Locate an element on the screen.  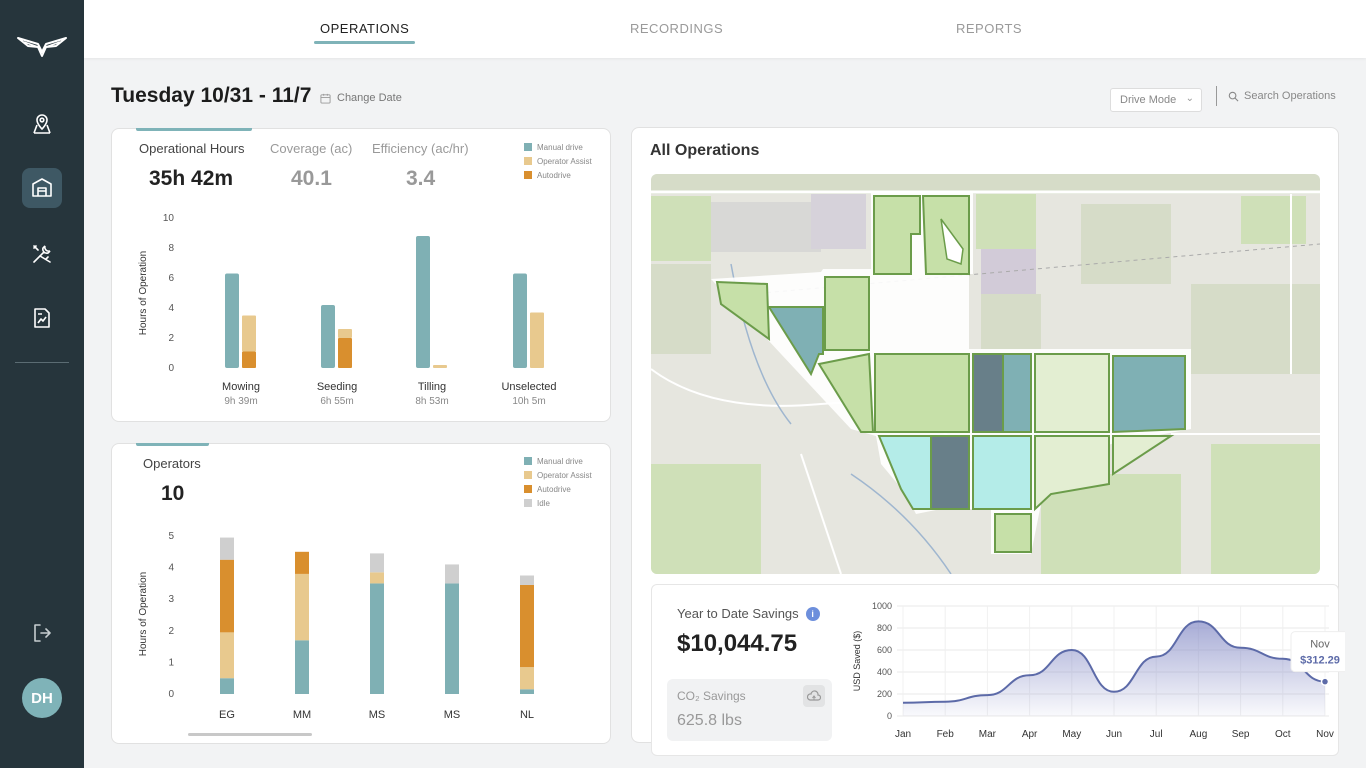
map-pin-icon is located at coordinates (42, 124).